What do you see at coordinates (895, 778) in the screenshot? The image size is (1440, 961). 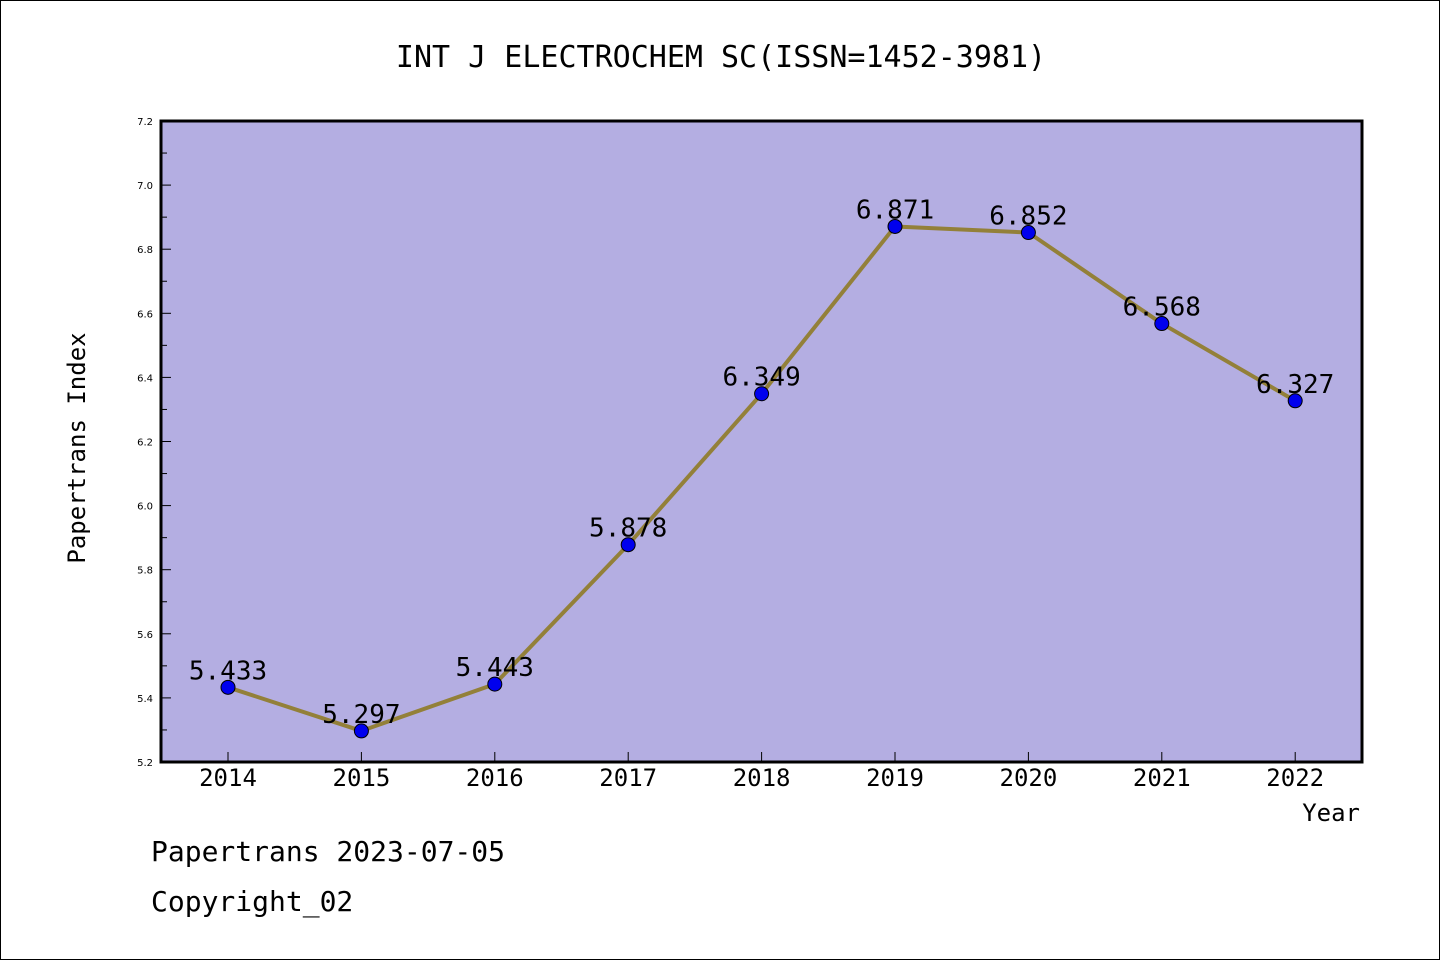 I see `x-tick-label: 2019` at bounding box center [895, 778].